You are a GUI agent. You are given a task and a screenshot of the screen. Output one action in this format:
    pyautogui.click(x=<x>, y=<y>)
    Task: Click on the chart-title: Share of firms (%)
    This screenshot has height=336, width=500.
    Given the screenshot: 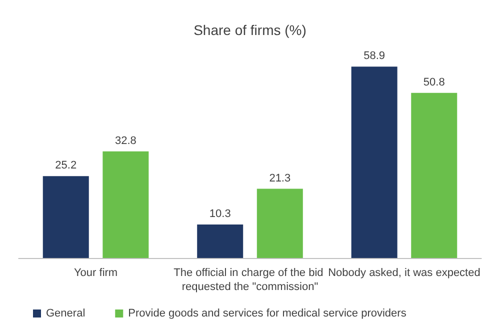 What is the action you would take?
    pyautogui.click(x=250, y=30)
    